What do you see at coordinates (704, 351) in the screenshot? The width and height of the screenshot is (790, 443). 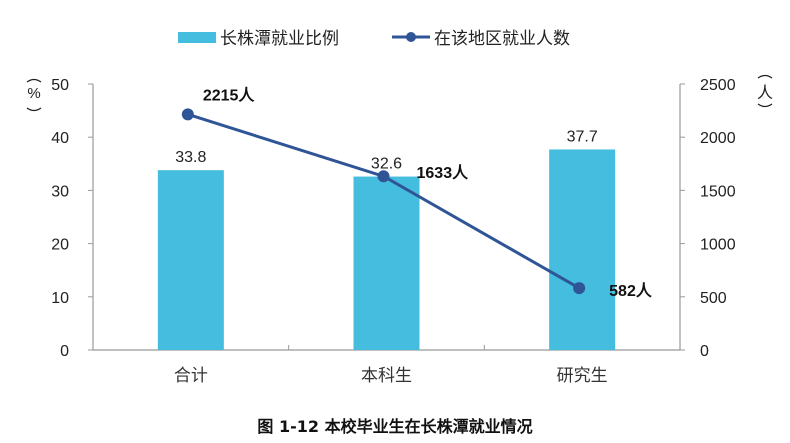 I see `right-tick-label: 0` at bounding box center [704, 351].